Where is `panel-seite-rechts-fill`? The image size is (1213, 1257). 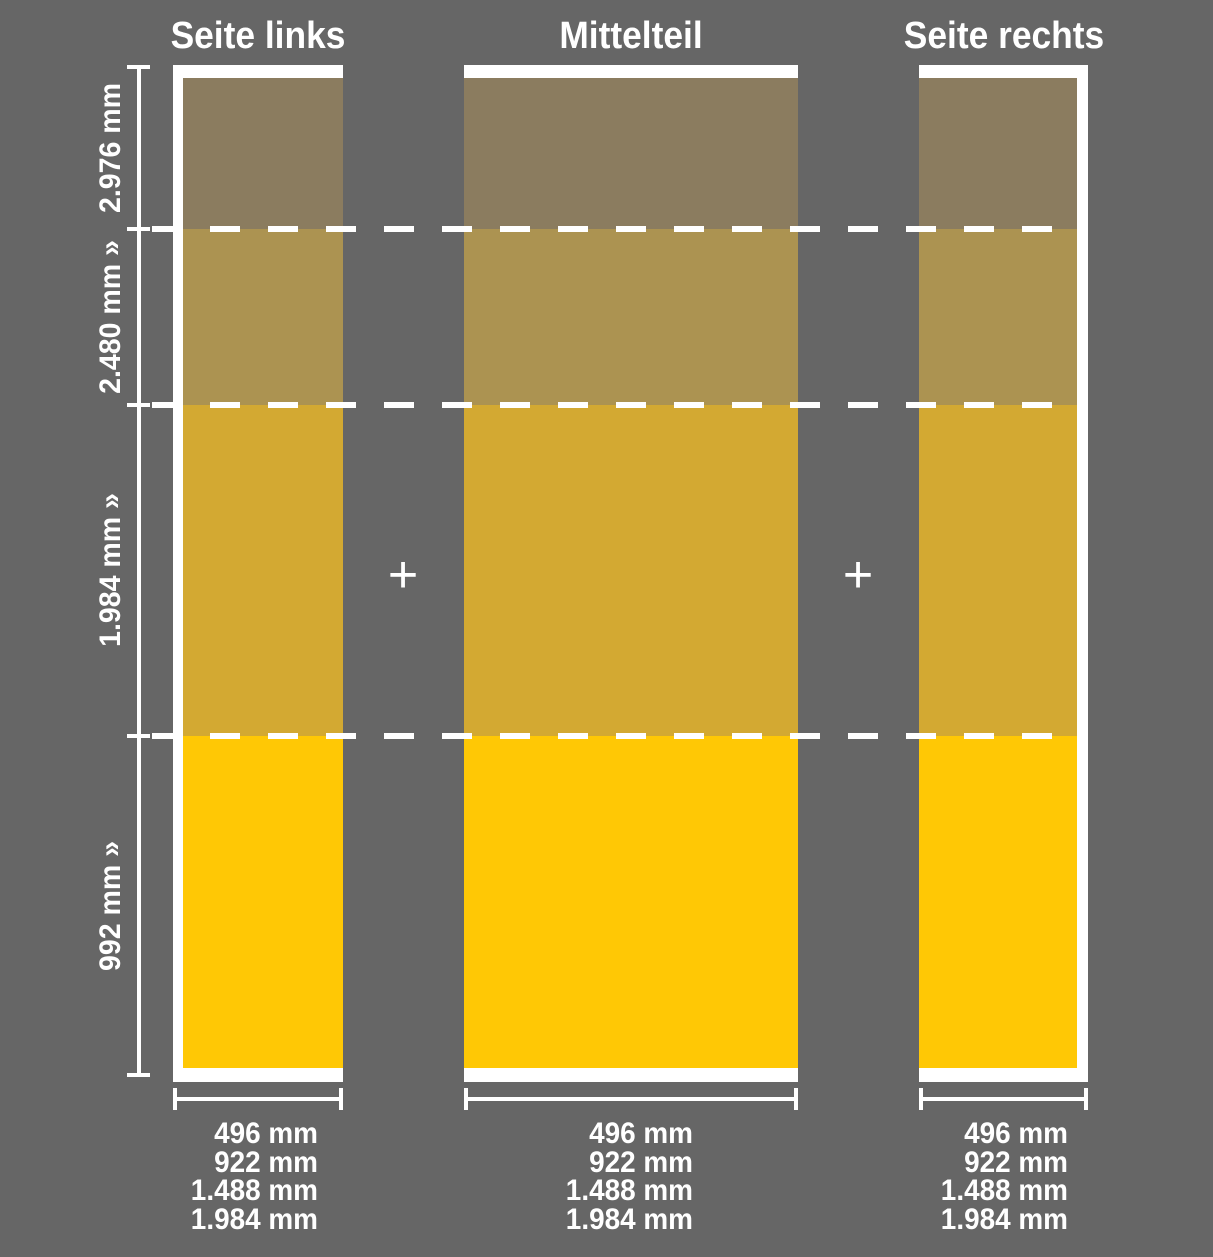 panel-seite-rechts-fill is located at coordinates (998, 573).